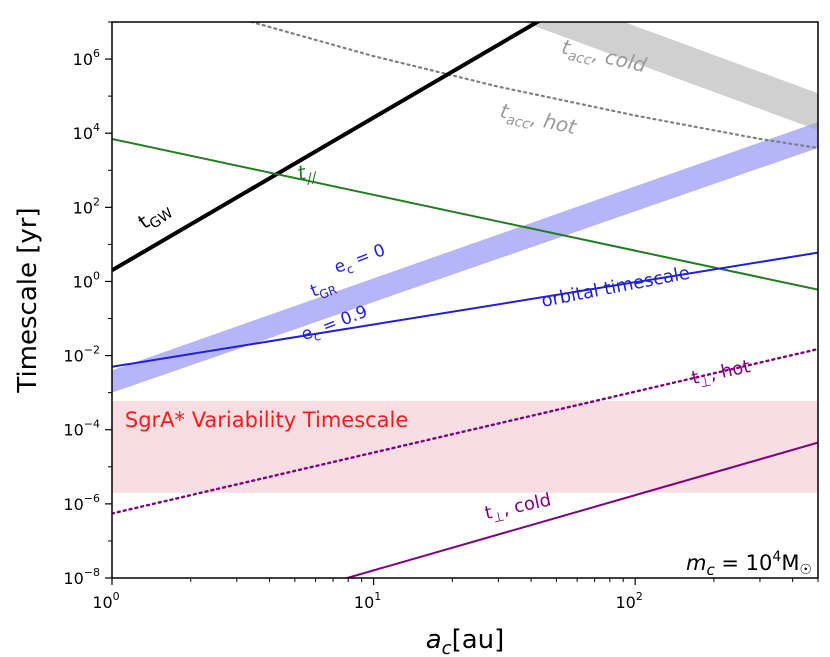 The height and width of the screenshot is (657, 830). I want to click on sgra-variability-band, so click(465, 446).